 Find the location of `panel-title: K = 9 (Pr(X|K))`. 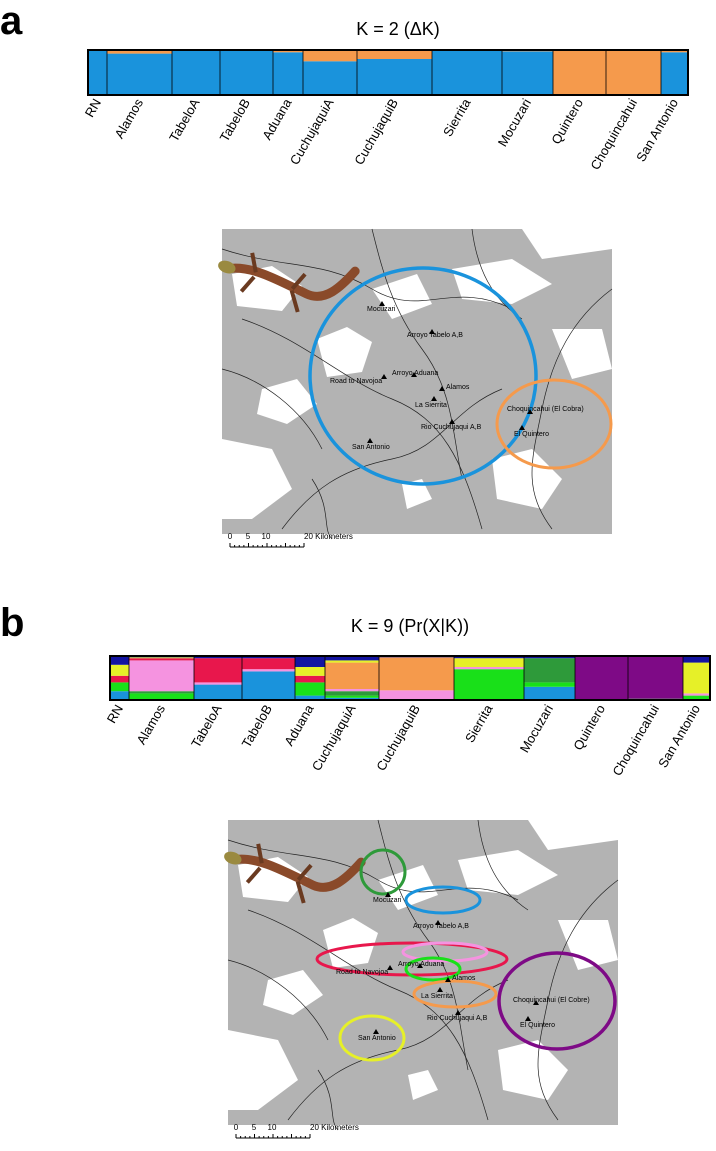

panel-title: K = 9 (Pr(X|K)) is located at coordinates (410, 626).